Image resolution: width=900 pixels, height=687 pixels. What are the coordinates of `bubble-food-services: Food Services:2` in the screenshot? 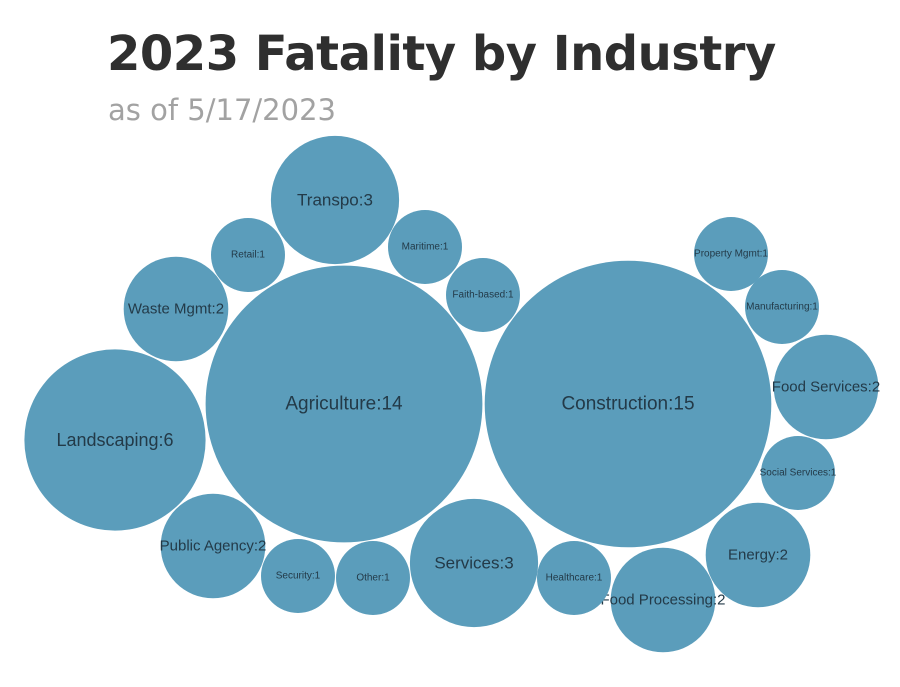 It's located at (826, 387).